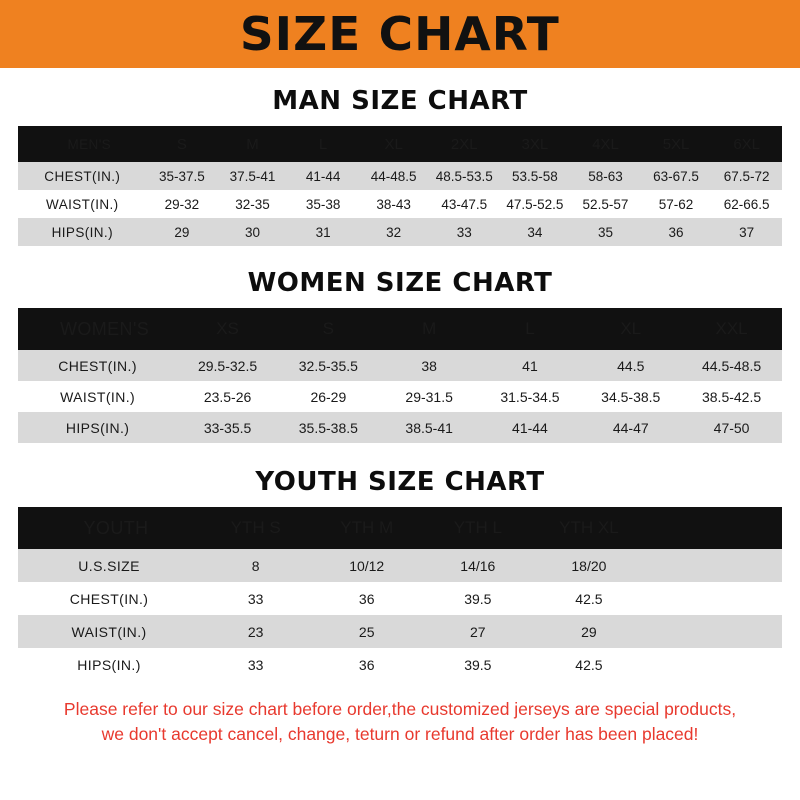 This screenshot has height=800, width=800. Describe the element at coordinates (631, 365) in the screenshot. I see `women-chest-xl: 44.5` at that location.